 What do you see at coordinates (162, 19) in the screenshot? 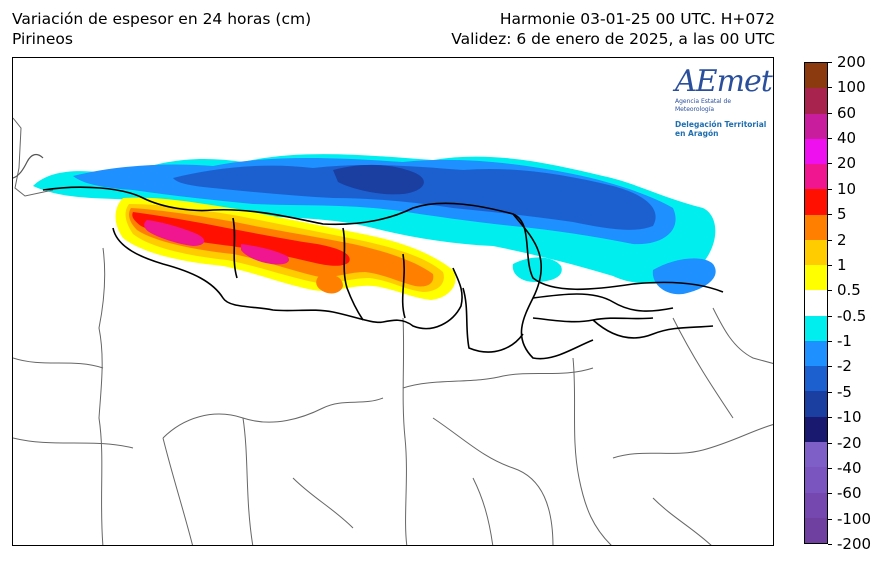
I see `map-title: Variación de espesor en 24 horas (cm)` at bounding box center [162, 19].